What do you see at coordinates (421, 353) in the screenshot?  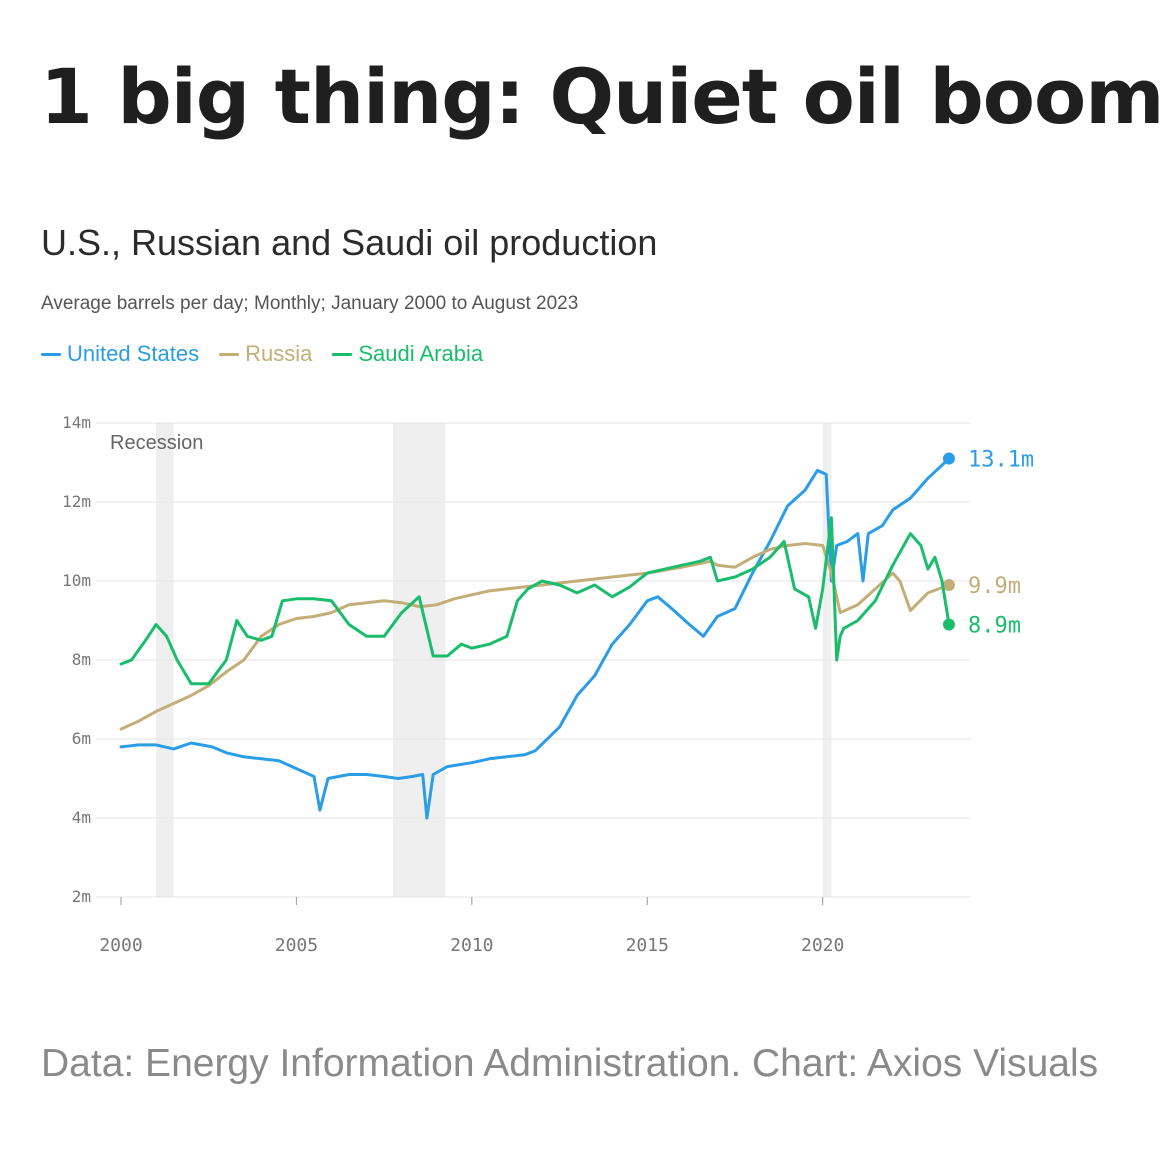 I see `legend-label-saudi-arabia: Saudi Arabia` at bounding box center [421, 353].